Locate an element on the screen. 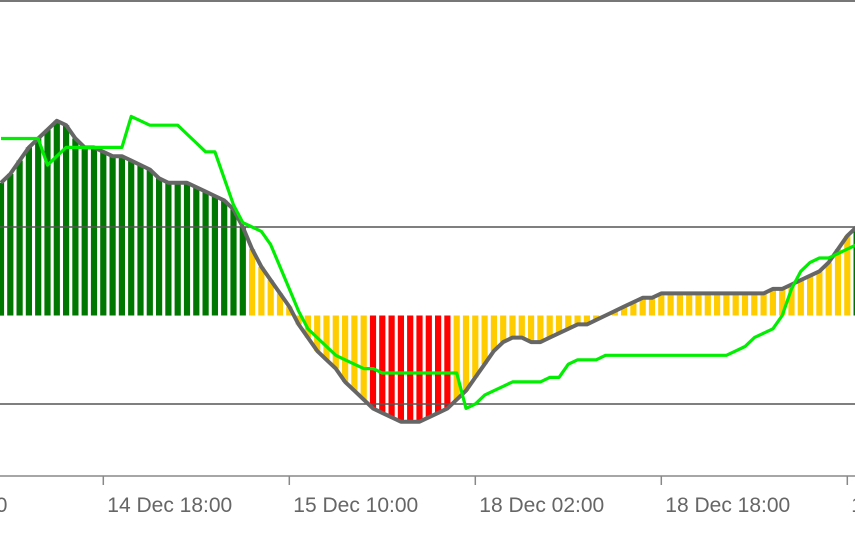 The height and width of the screenshot is (539, 855). x-tick-label: 14 Dec 18:00 is located at coordinates (169, 505).